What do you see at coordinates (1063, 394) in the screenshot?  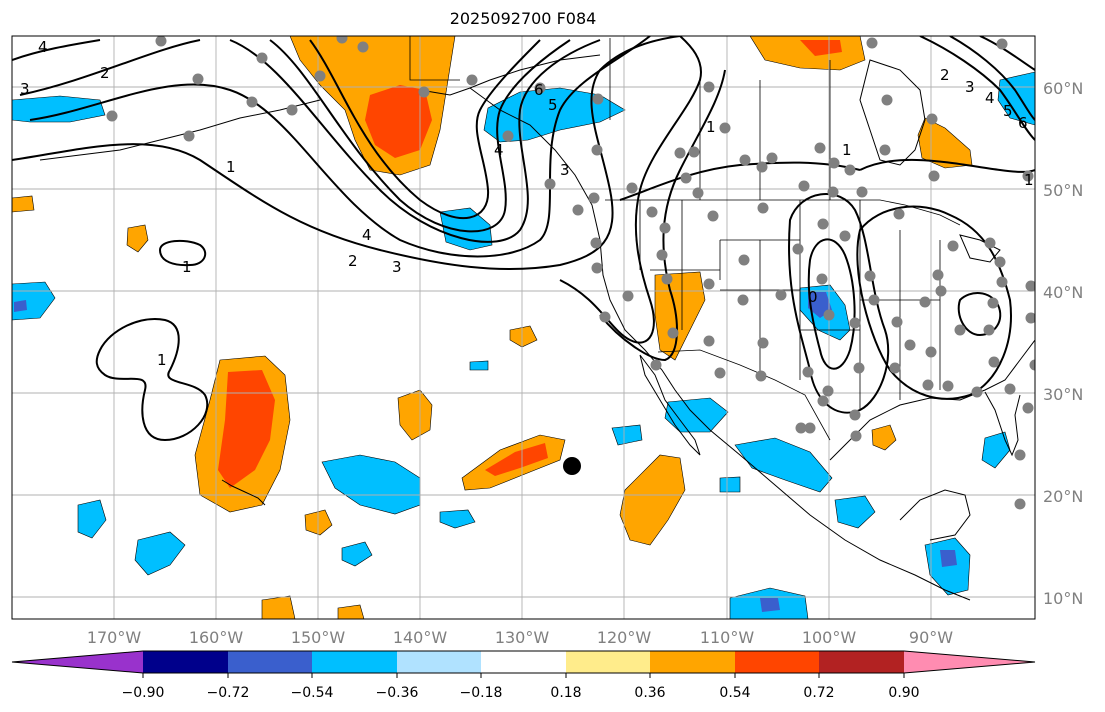 I see `lat-label: 30°N` at bounding box center [1063, 394].